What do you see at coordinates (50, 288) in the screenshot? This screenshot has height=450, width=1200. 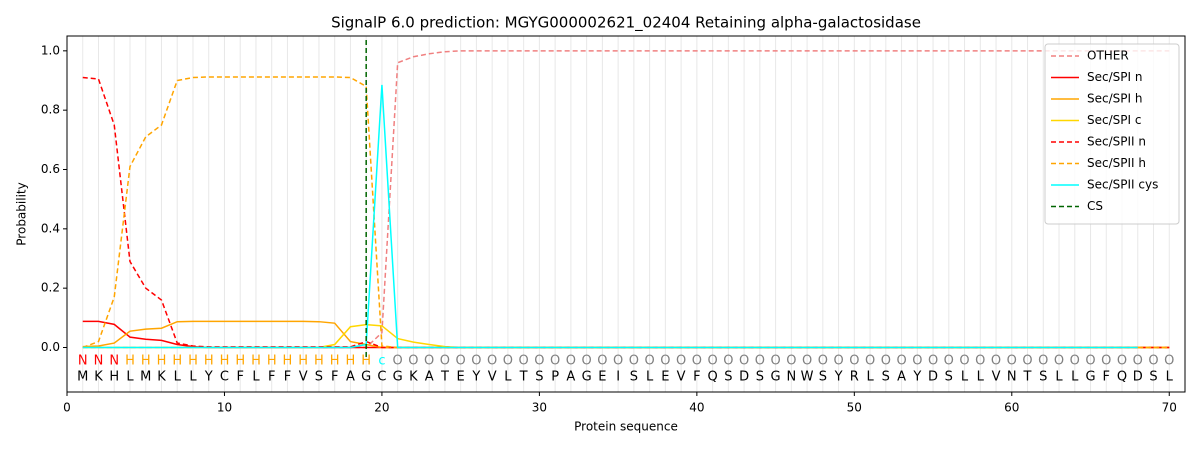 I see `y-tick-label: 0.2` at bounding box center [50, 288].